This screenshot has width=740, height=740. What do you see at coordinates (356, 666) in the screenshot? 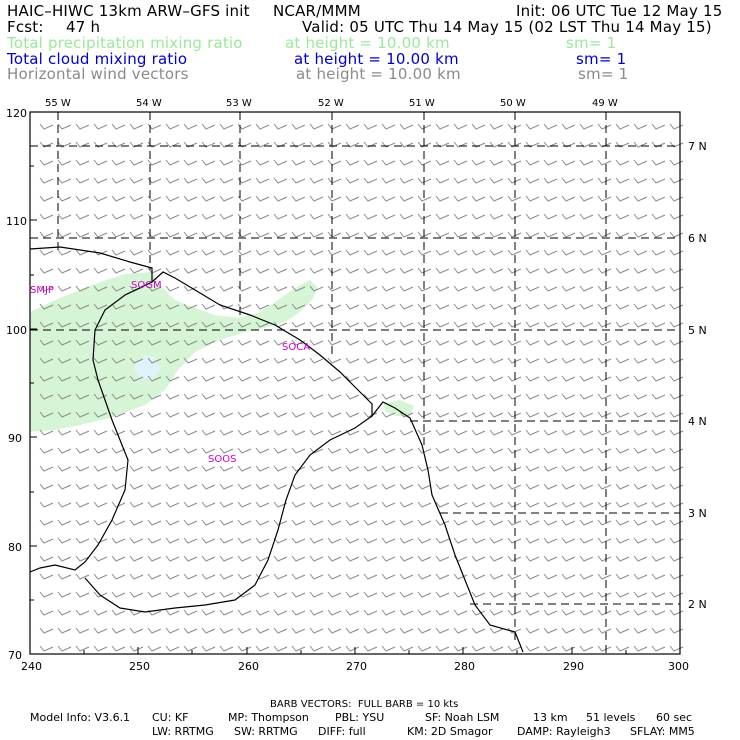
I see `x-tick-270: 270` at bounding box center [356, 666].